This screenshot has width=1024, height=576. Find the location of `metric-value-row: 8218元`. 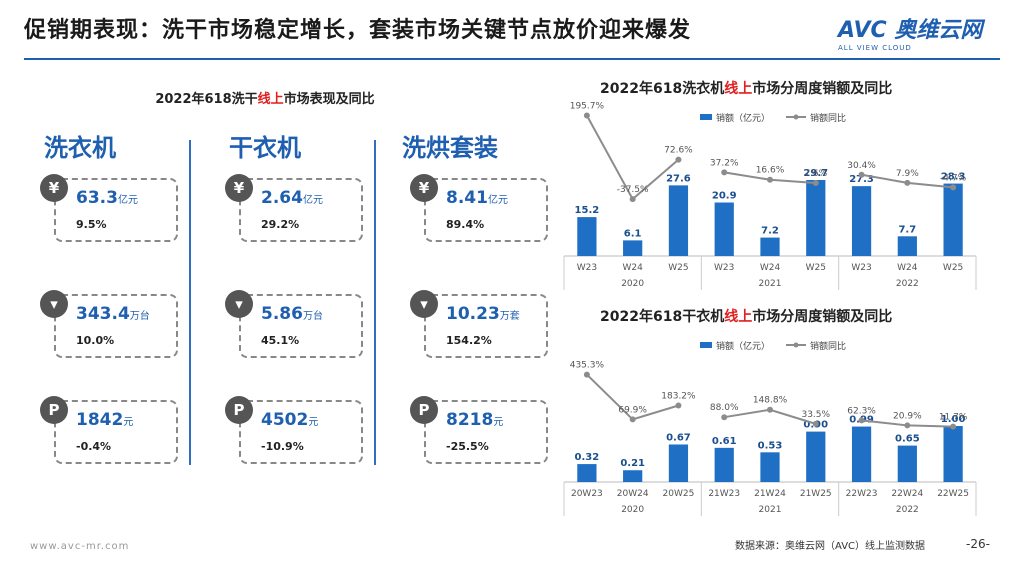

metric-value-row: 8218元 is located at coordinates (474, 420).